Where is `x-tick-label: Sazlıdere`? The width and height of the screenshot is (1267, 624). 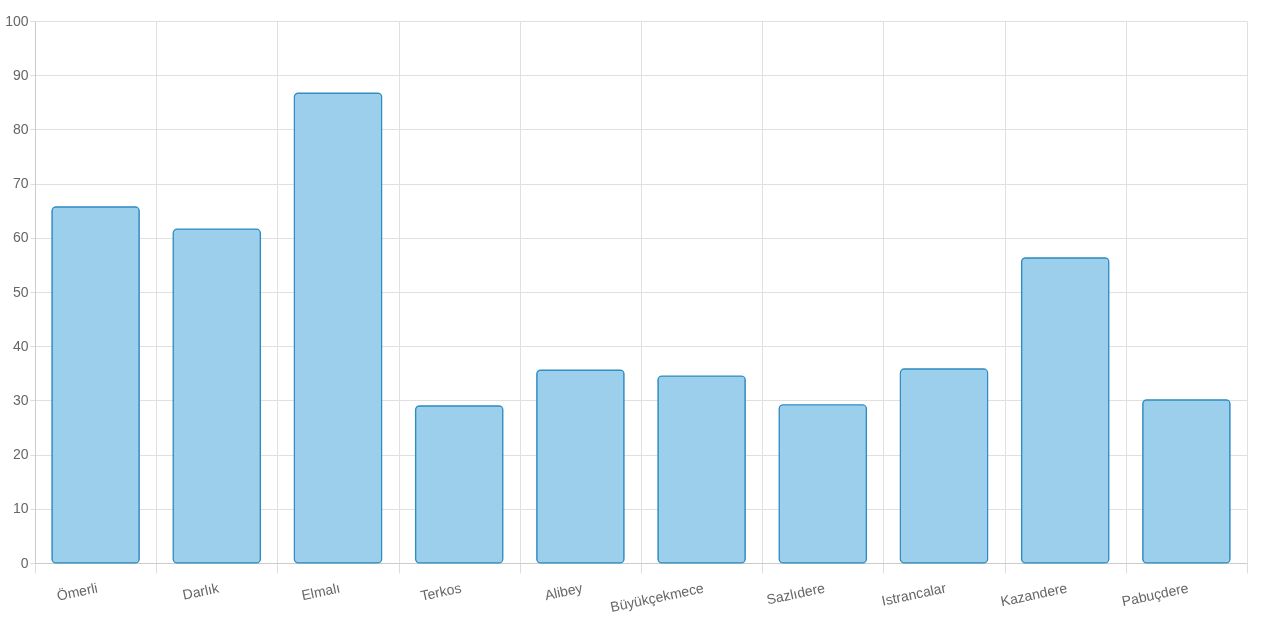
x-tick-label: Sazlıdere is located at coordinates (796, 593).